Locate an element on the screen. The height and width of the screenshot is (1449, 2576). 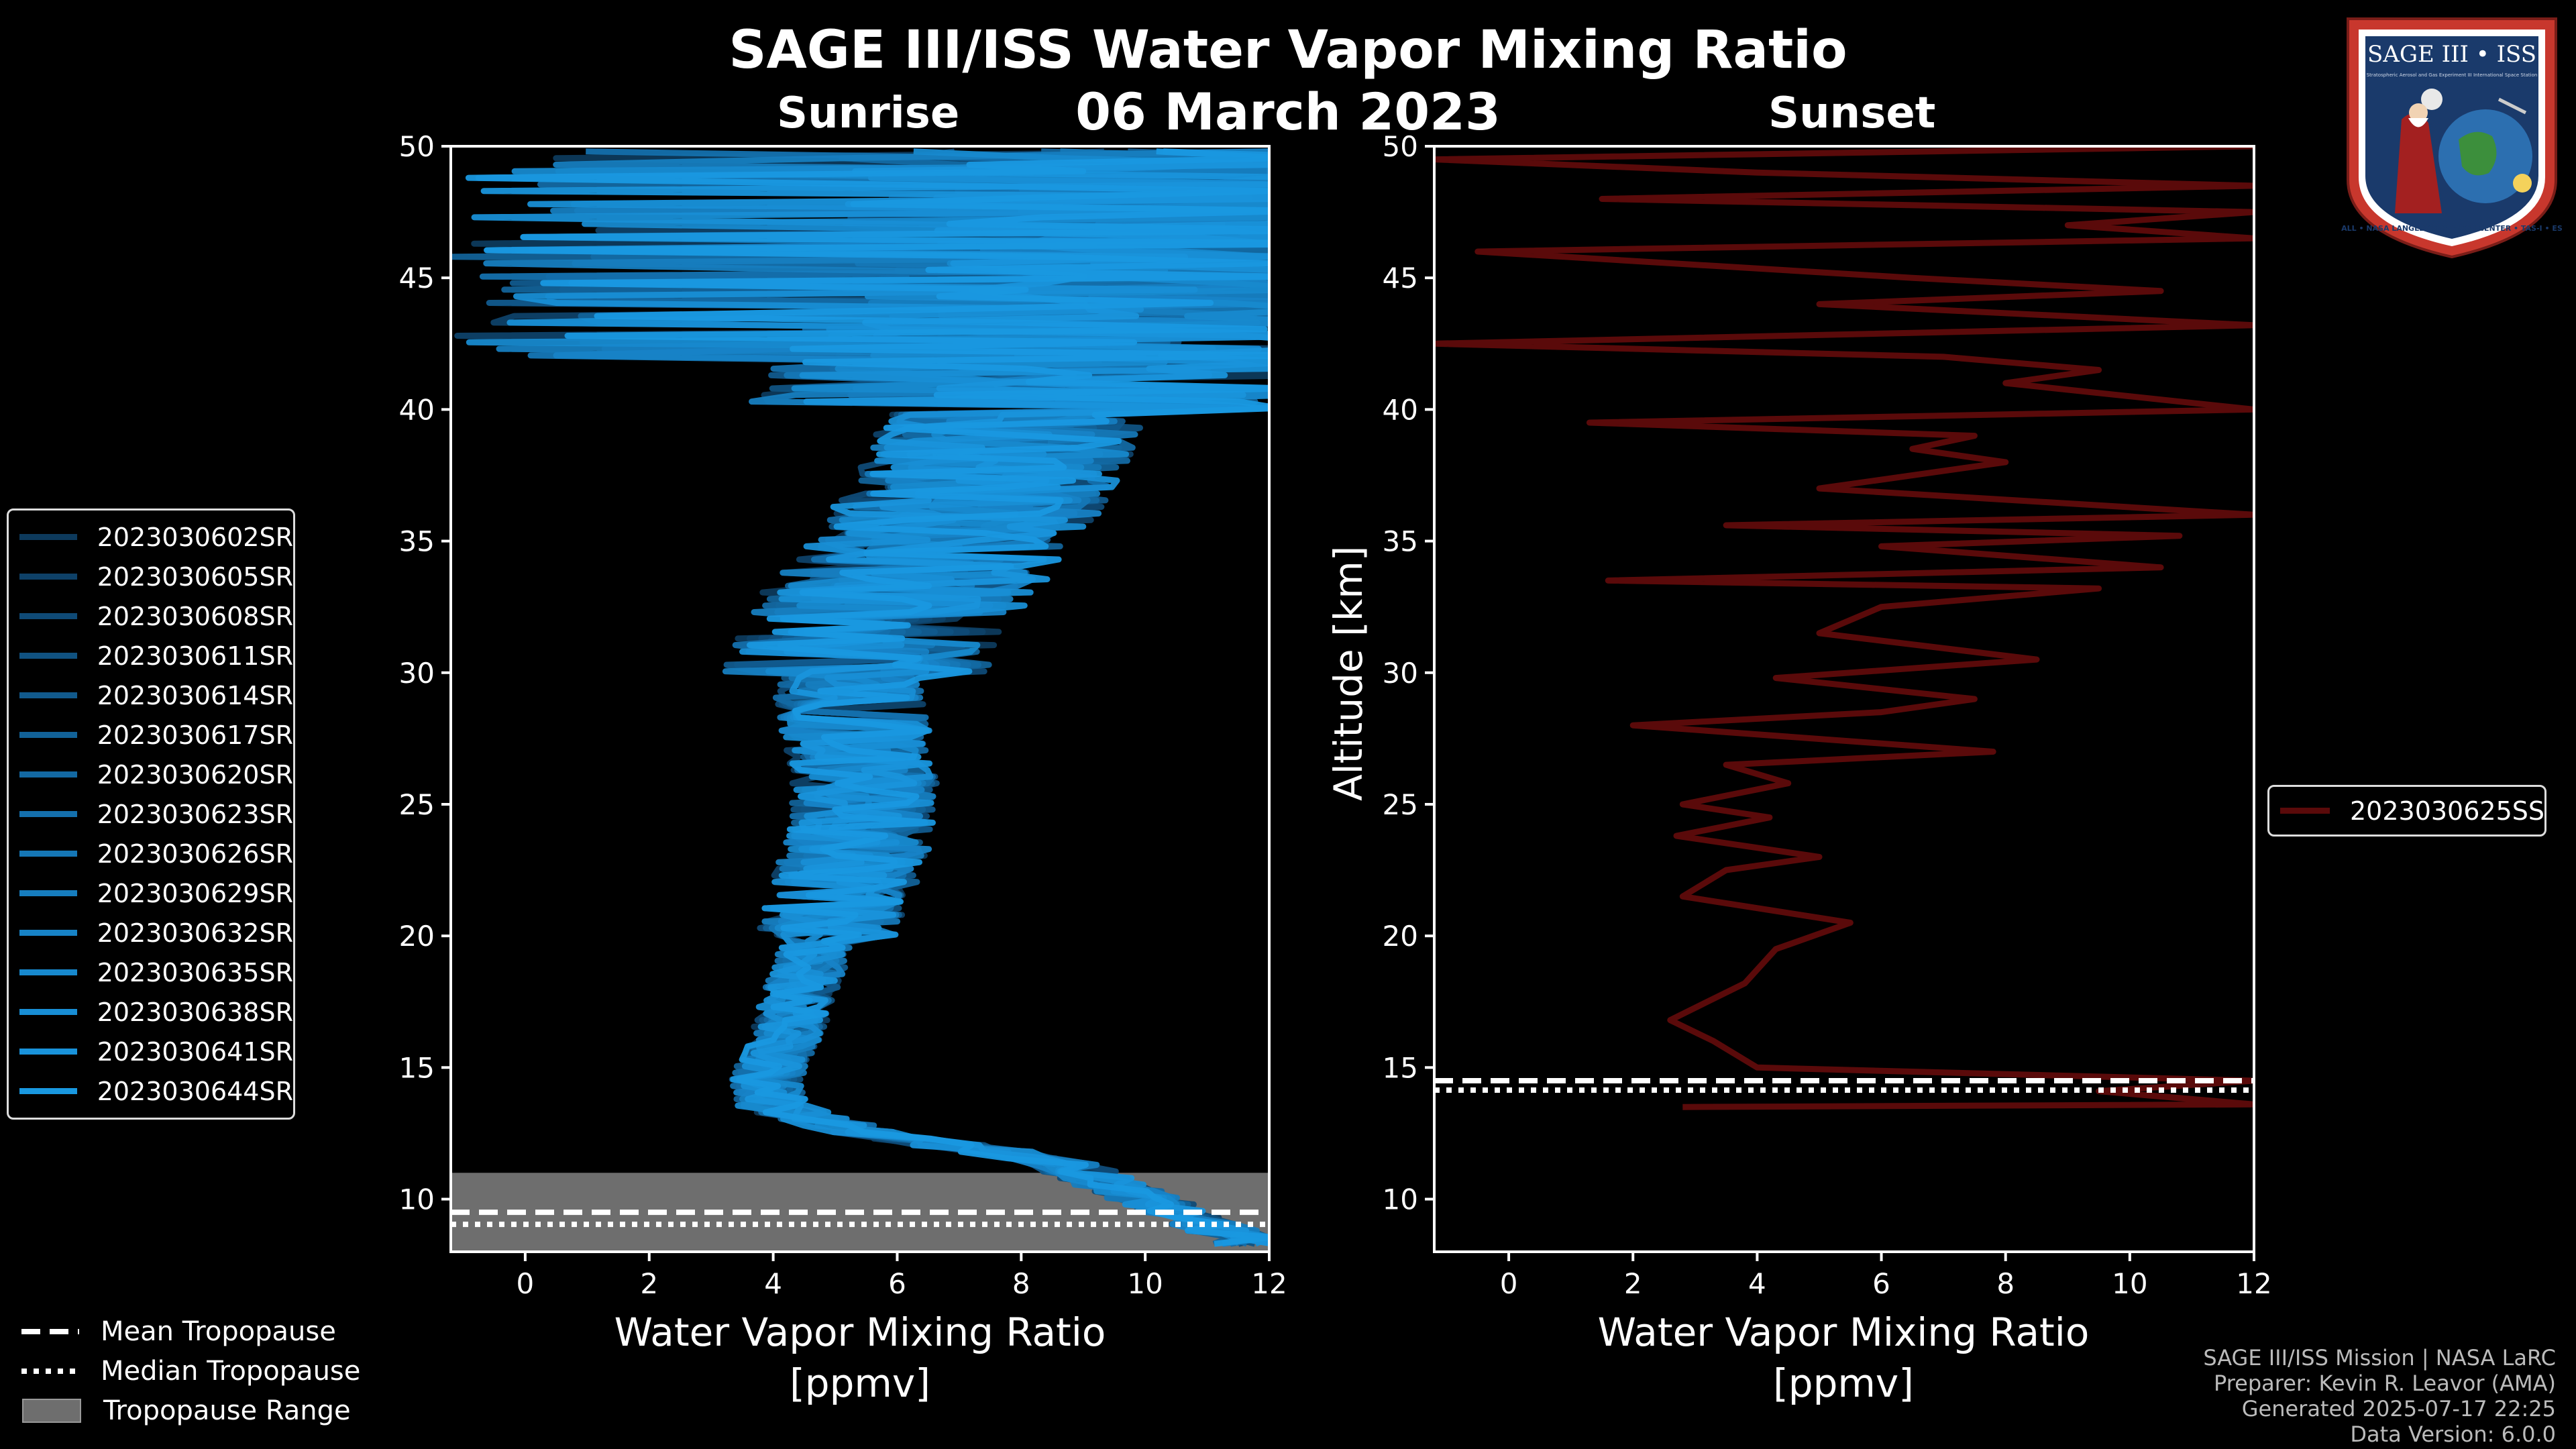
legend-mean-label: Mean Tropopause is located at coordinates (218, 1331).